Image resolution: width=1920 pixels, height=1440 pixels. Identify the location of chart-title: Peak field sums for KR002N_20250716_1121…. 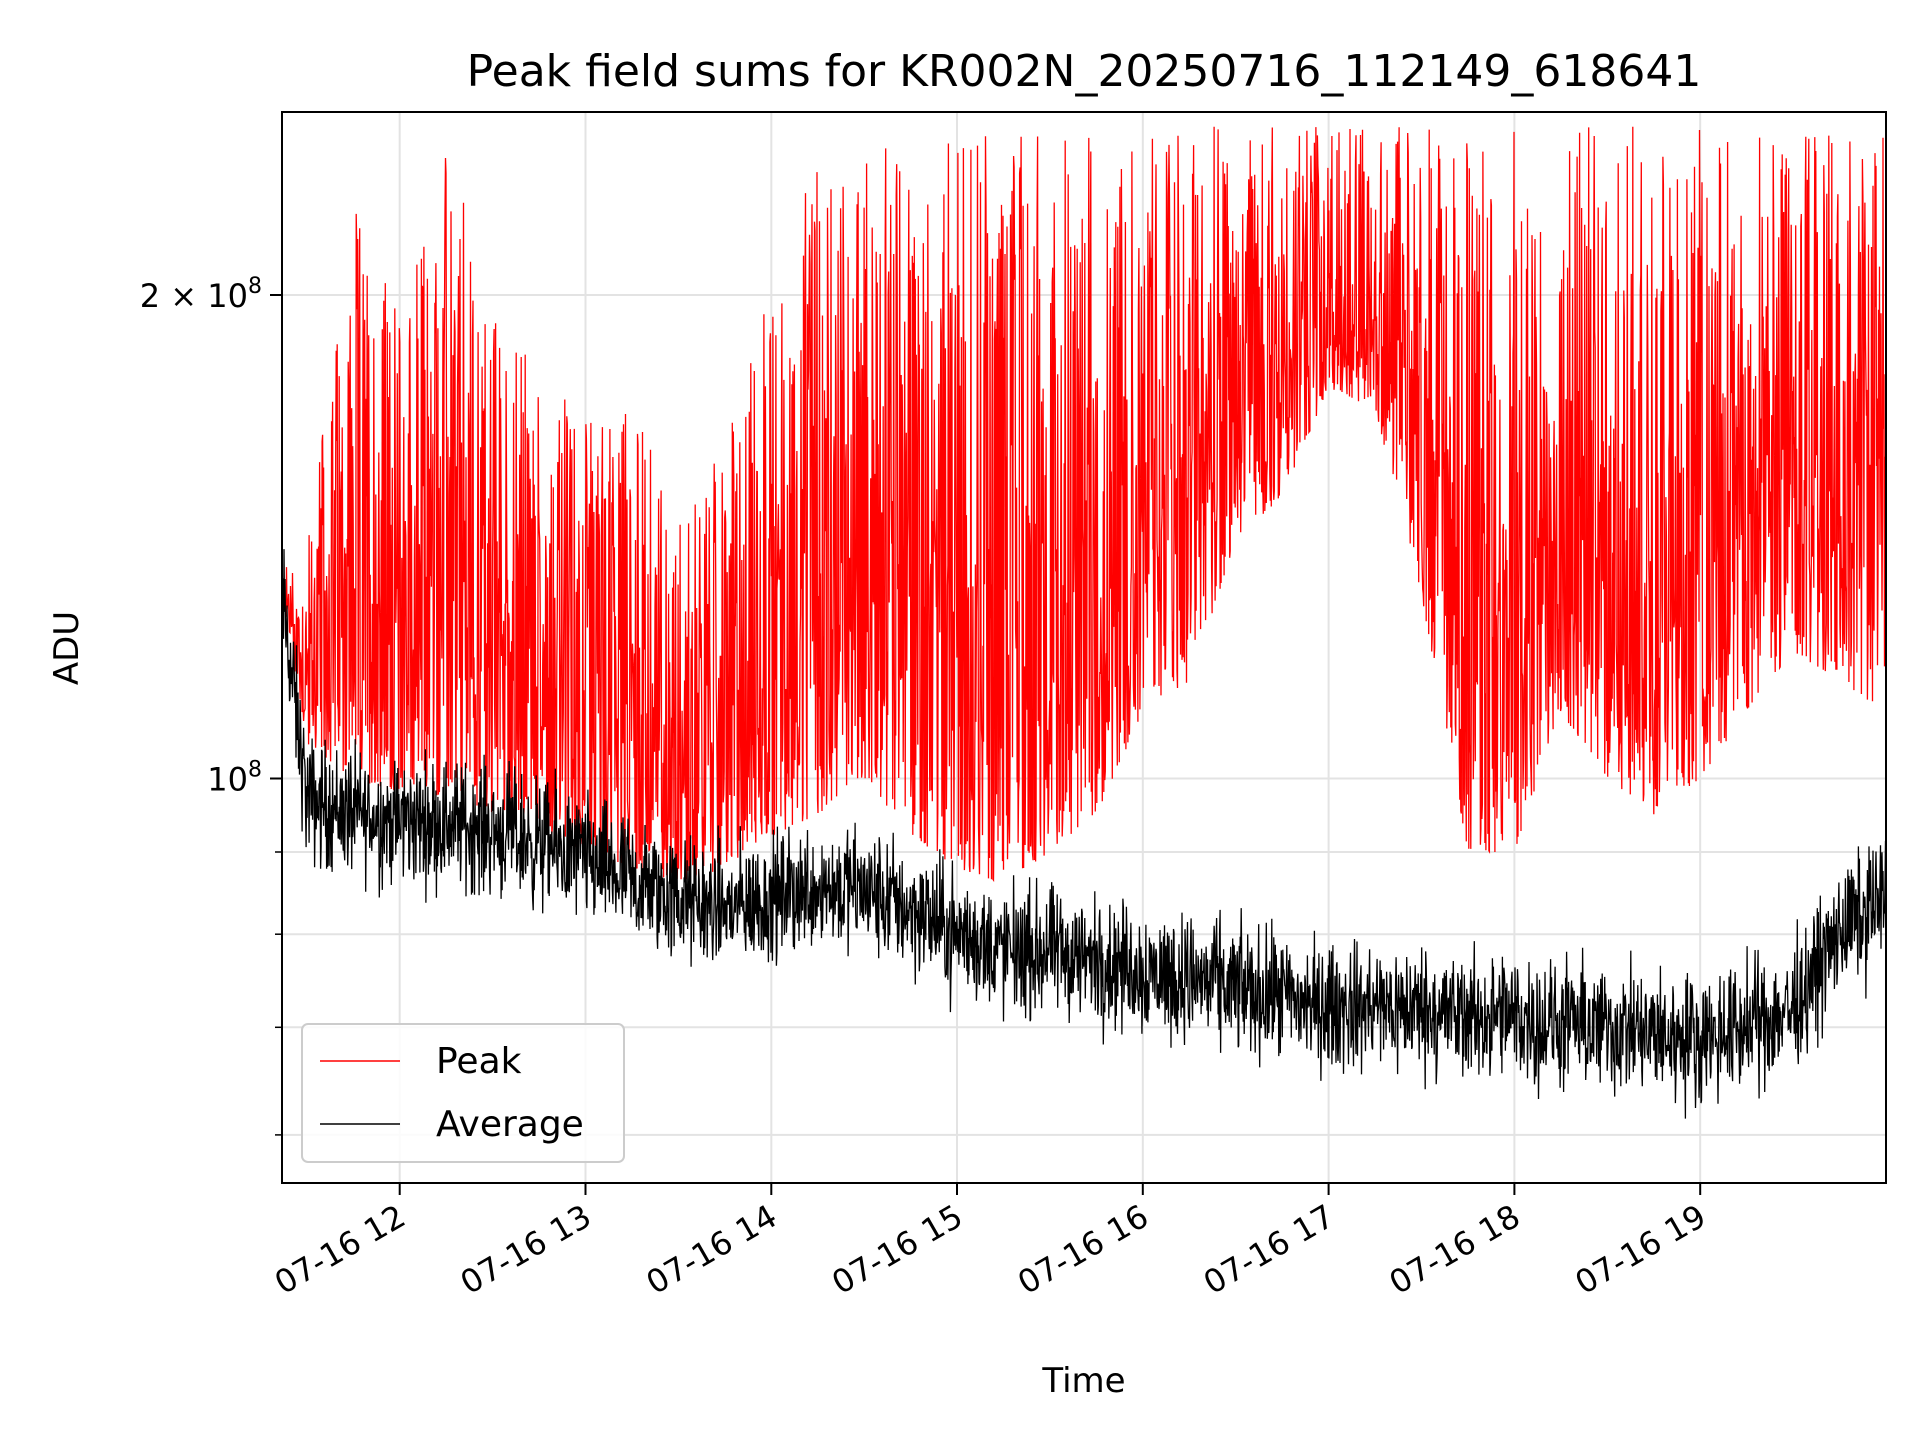
(1084, 71).